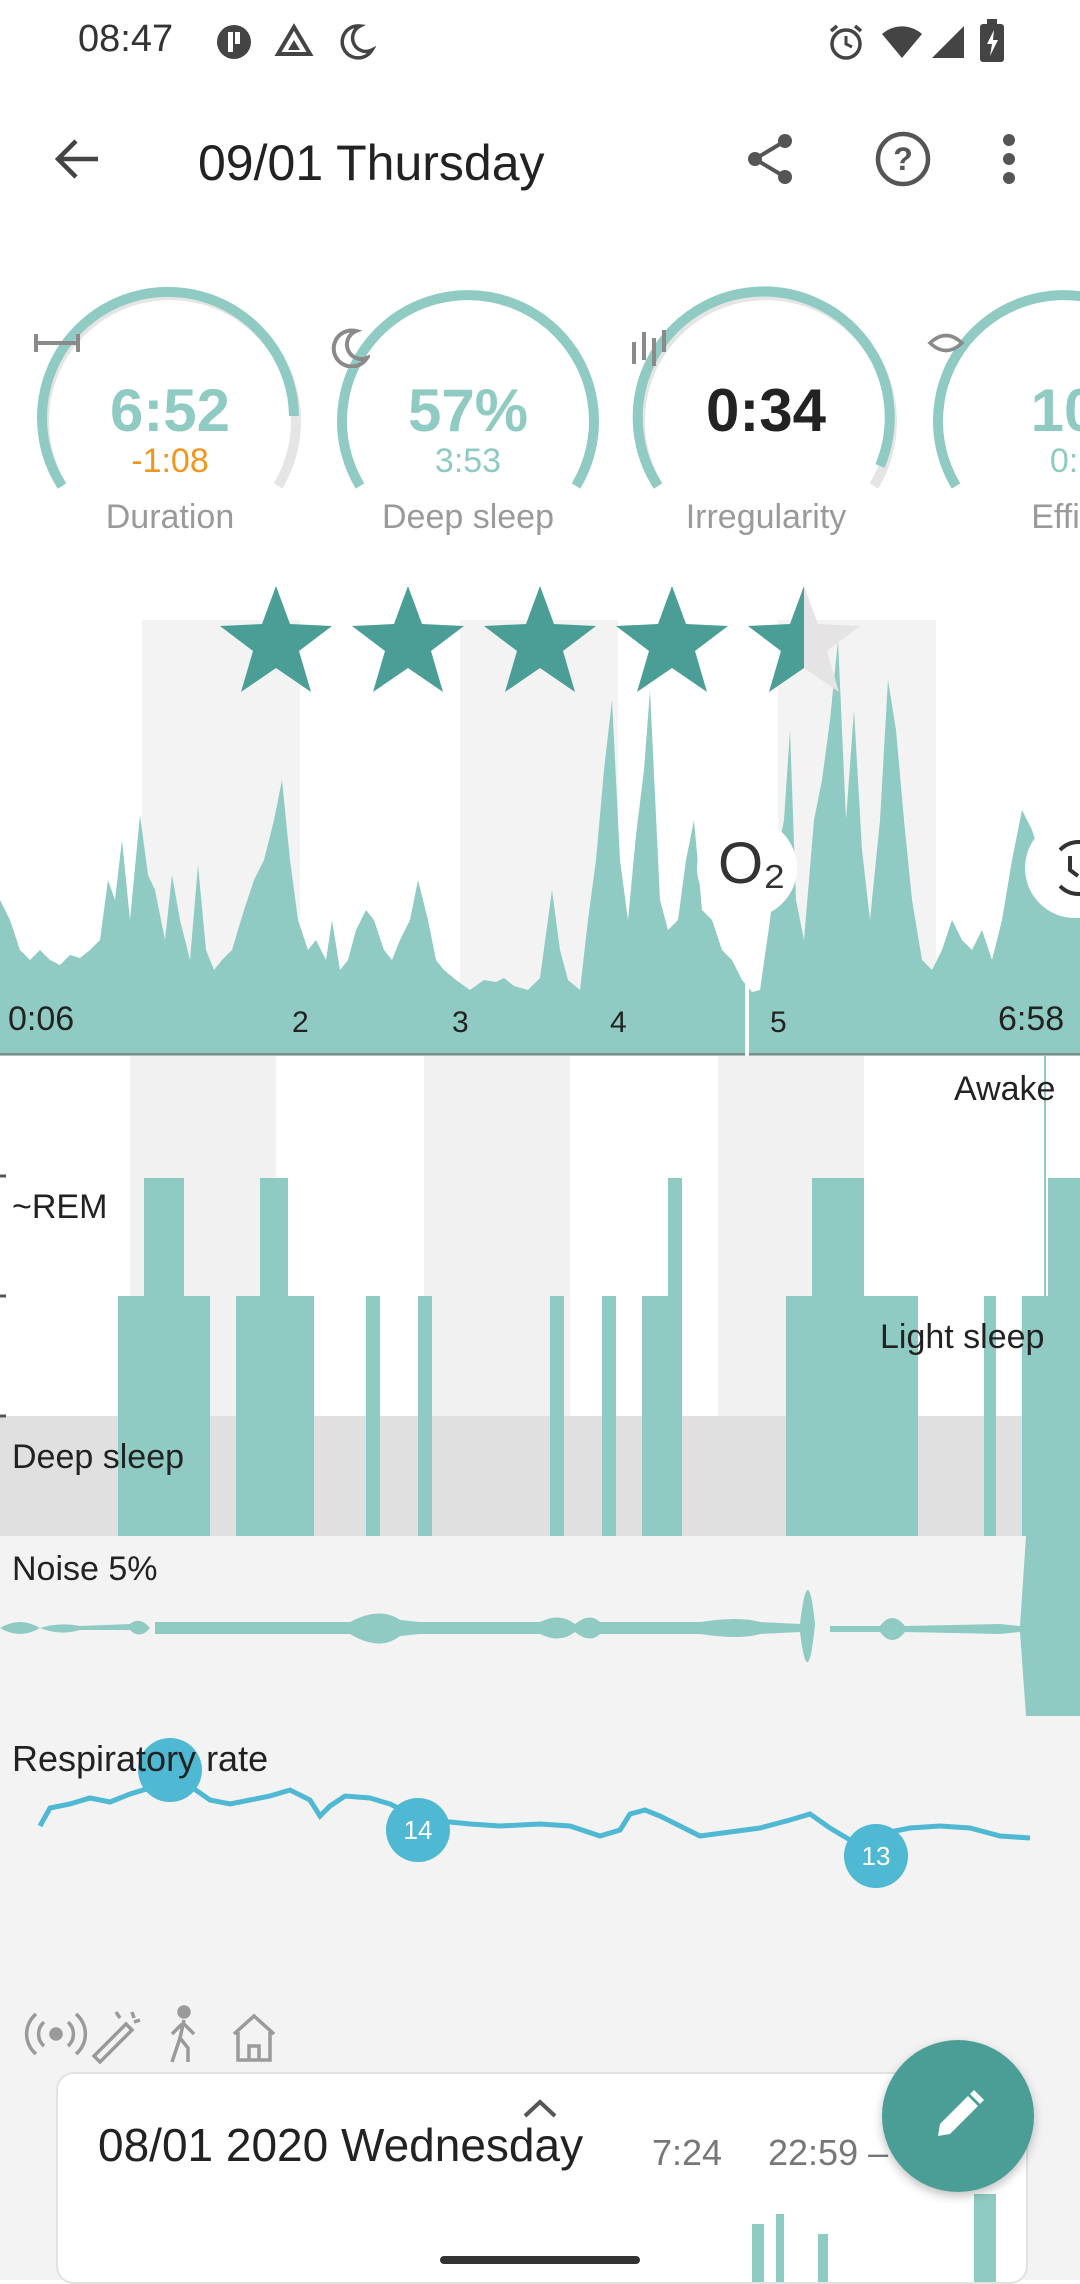  What do you see at coordinates (1003, 406) in the screenshot?
I see `gauge-efficiency: 10 0: Effic` at bounding box center [1003, 406].